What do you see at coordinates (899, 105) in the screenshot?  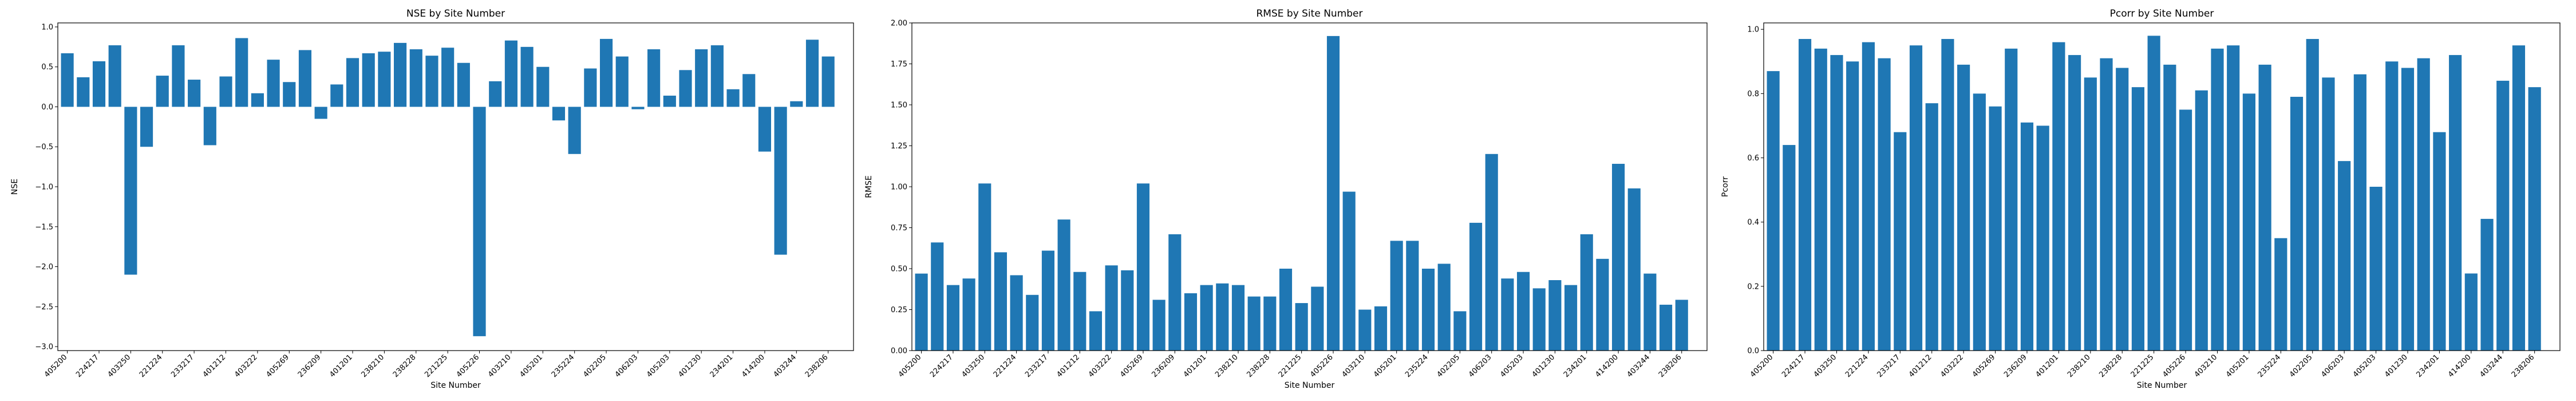 I see `y-tick-label: 1.50` at bounding box center [899, 105].